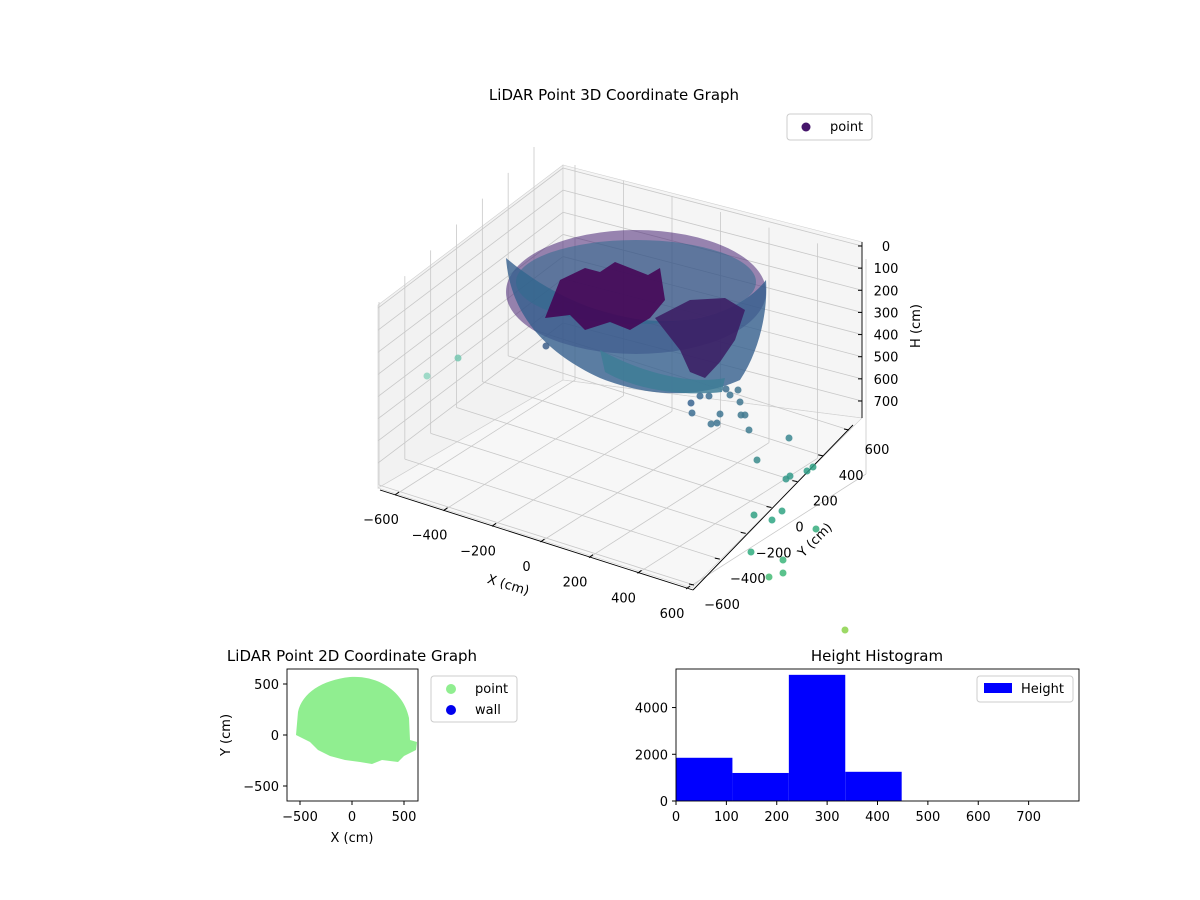 Image resolution: width=1200 pixels, height=900 pixels. I want to click on x-axis-line, so click(536, 540).